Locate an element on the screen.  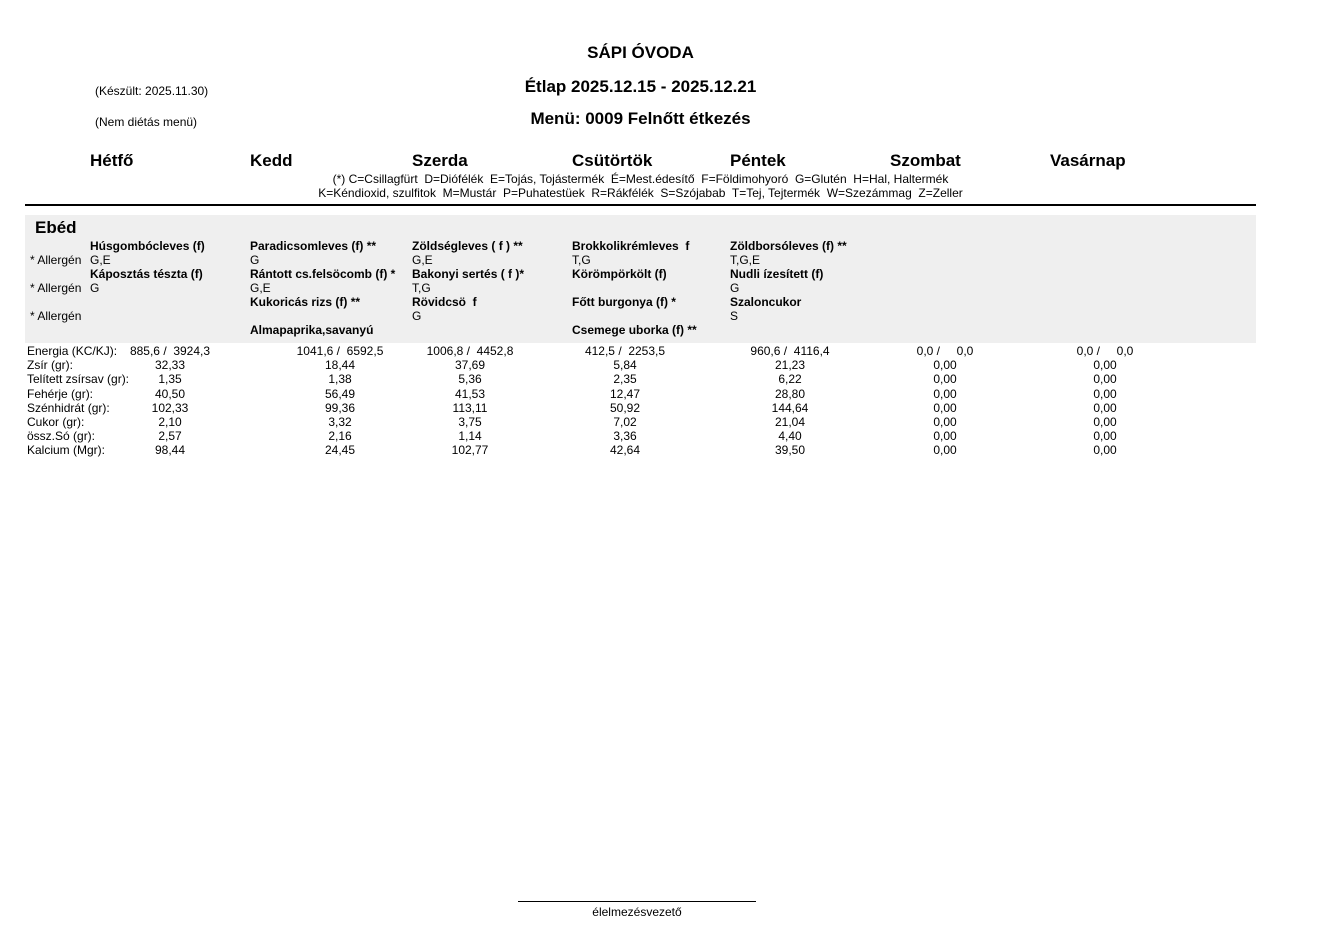
lunch-section-background is located at coordinates (640, 279).